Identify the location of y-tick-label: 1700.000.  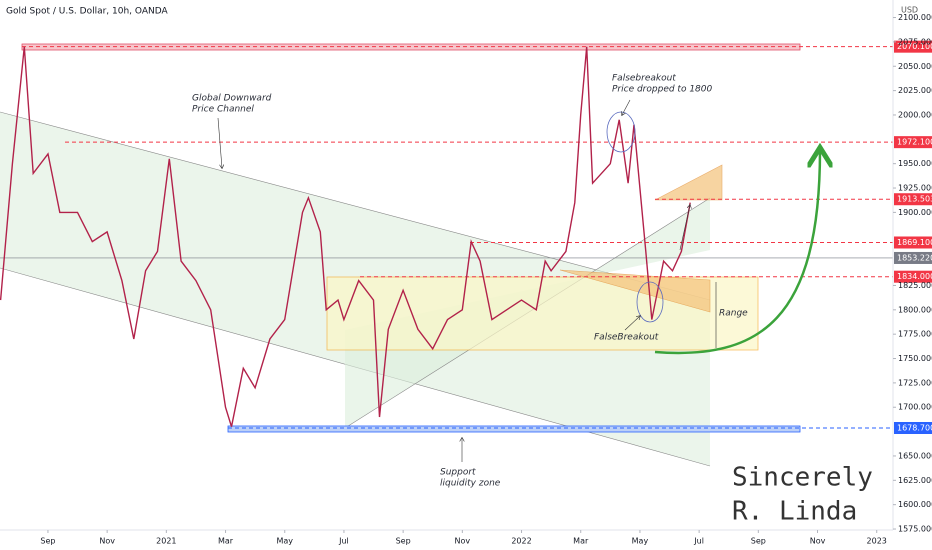
(915, 407).